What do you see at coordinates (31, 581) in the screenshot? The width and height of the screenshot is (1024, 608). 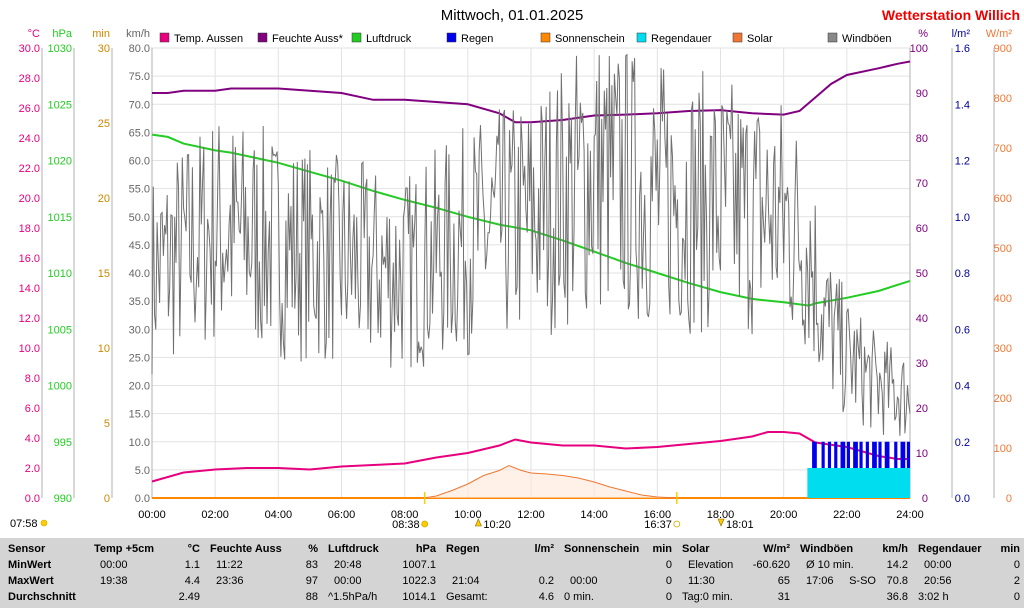 I see `stats-max-label: MaxWert` at bounding box center [31, 581].